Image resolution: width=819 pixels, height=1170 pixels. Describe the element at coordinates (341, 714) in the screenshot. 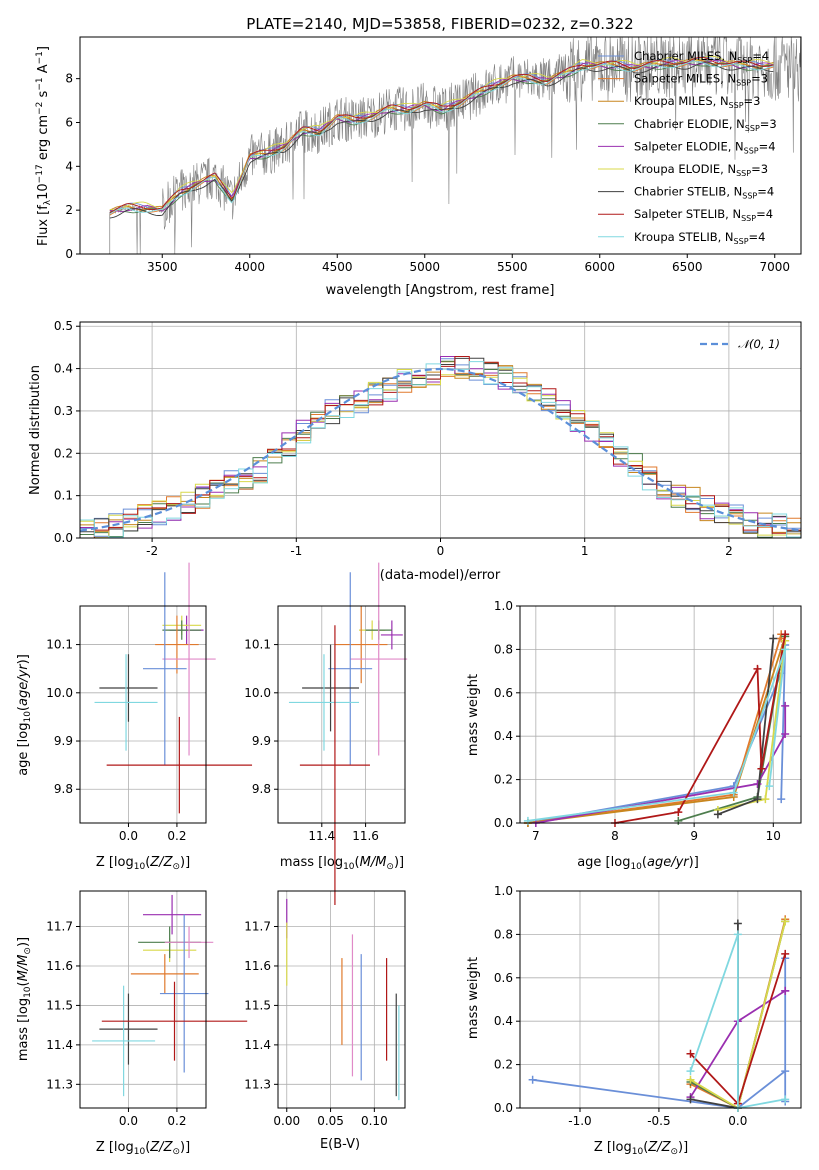

I see `age-mass-frame` at that location.